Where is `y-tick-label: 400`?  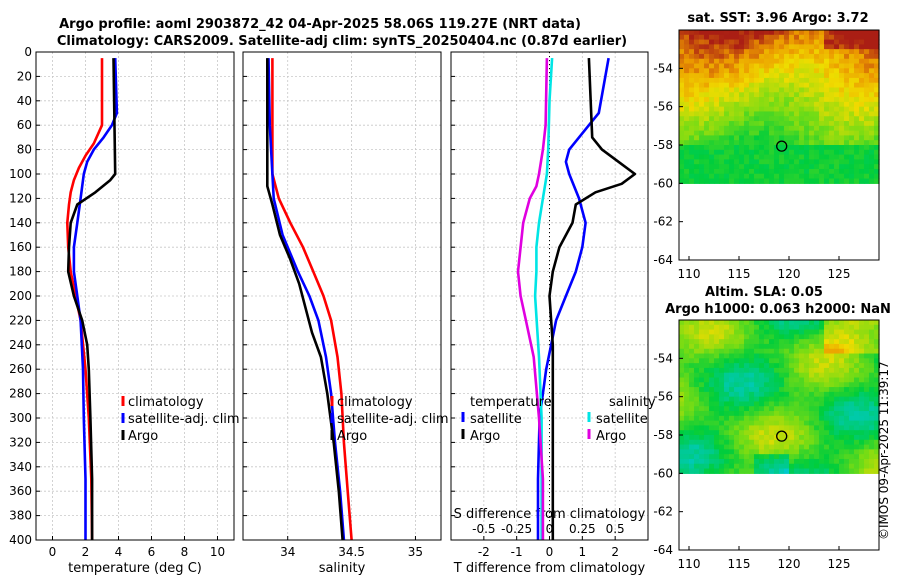 y-tick-label: 400 is located at coordinates (20, 540).